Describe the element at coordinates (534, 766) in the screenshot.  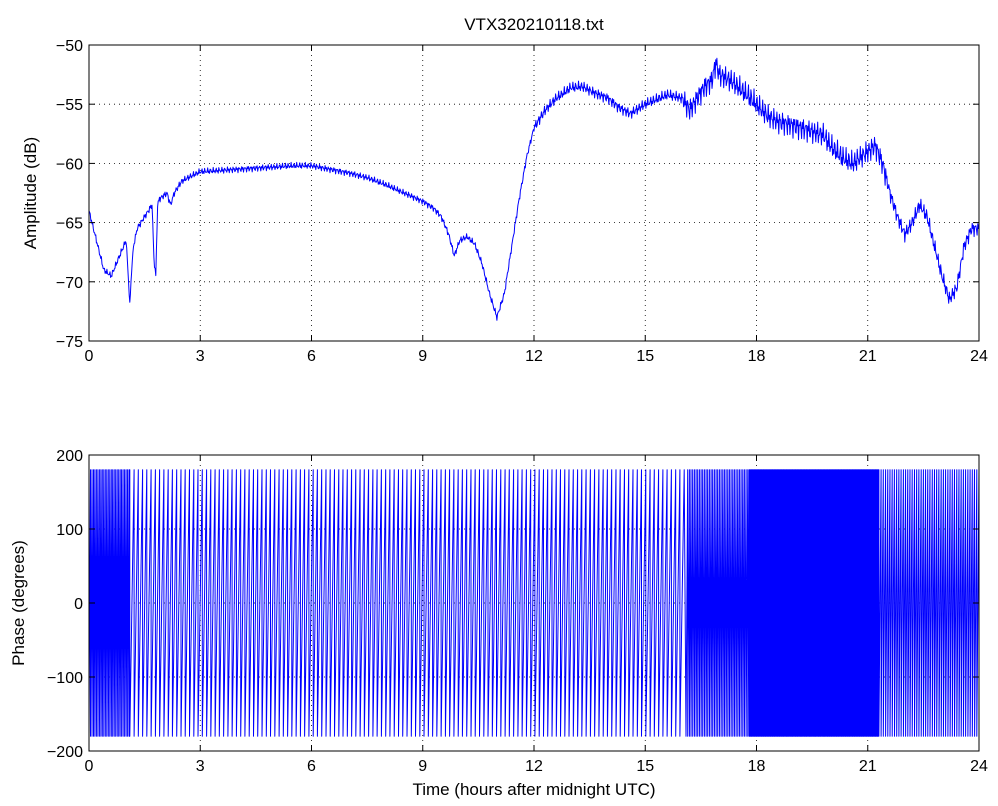
I see `phase-xtick-label: 12` at that location.